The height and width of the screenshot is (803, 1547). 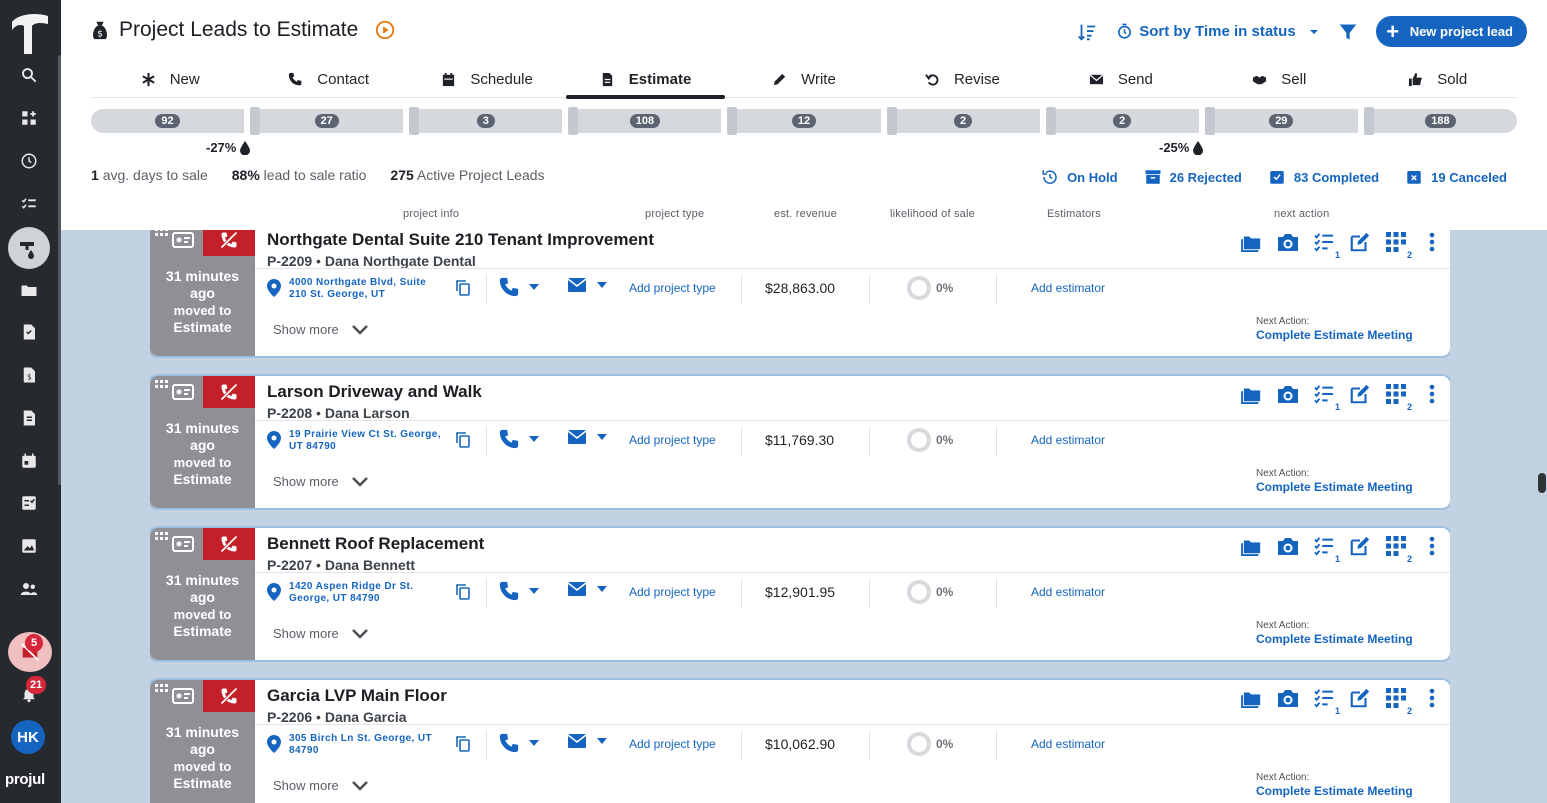 I want to click on clock-icon, so click(x=29, y=161).